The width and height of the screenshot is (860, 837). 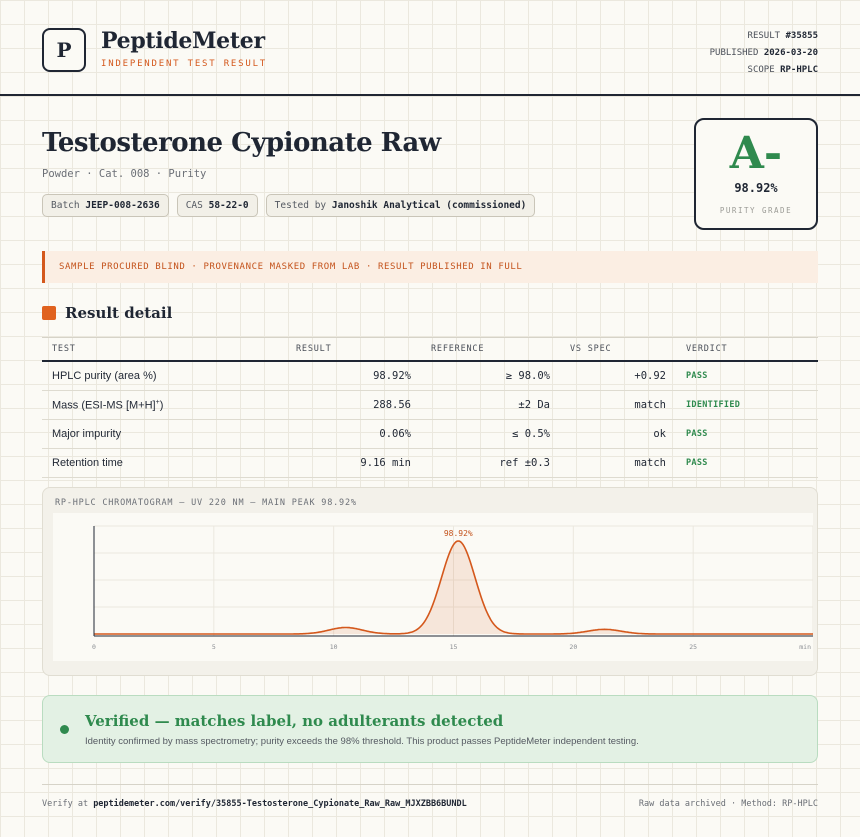 I want to click on cas-label: CAS, so click(x=194, y=205).